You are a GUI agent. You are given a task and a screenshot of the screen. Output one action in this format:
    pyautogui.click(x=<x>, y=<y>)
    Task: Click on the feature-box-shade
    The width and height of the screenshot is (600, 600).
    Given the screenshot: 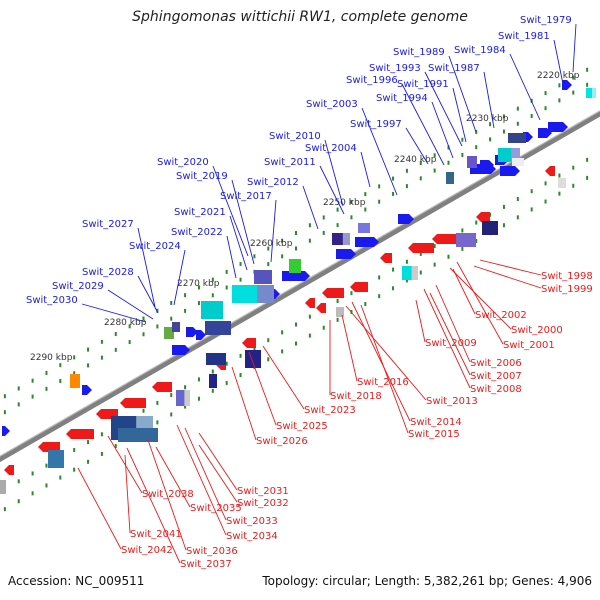 What is the action you would take?
    pyautogui.click(x=187, y=398)
    